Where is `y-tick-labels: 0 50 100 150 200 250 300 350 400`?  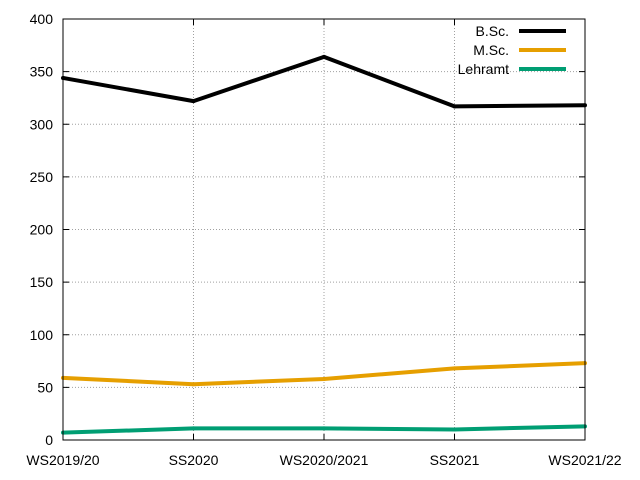
y-tick-labels: 0 50 100 150 200 250 300 350 400 is located at coordinates (42, 229).